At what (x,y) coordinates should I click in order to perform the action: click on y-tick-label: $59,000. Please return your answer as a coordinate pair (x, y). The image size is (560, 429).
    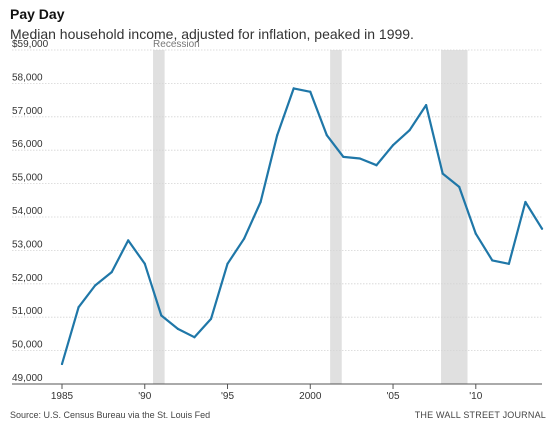
    Looking at the image, I should click on (30, 44).